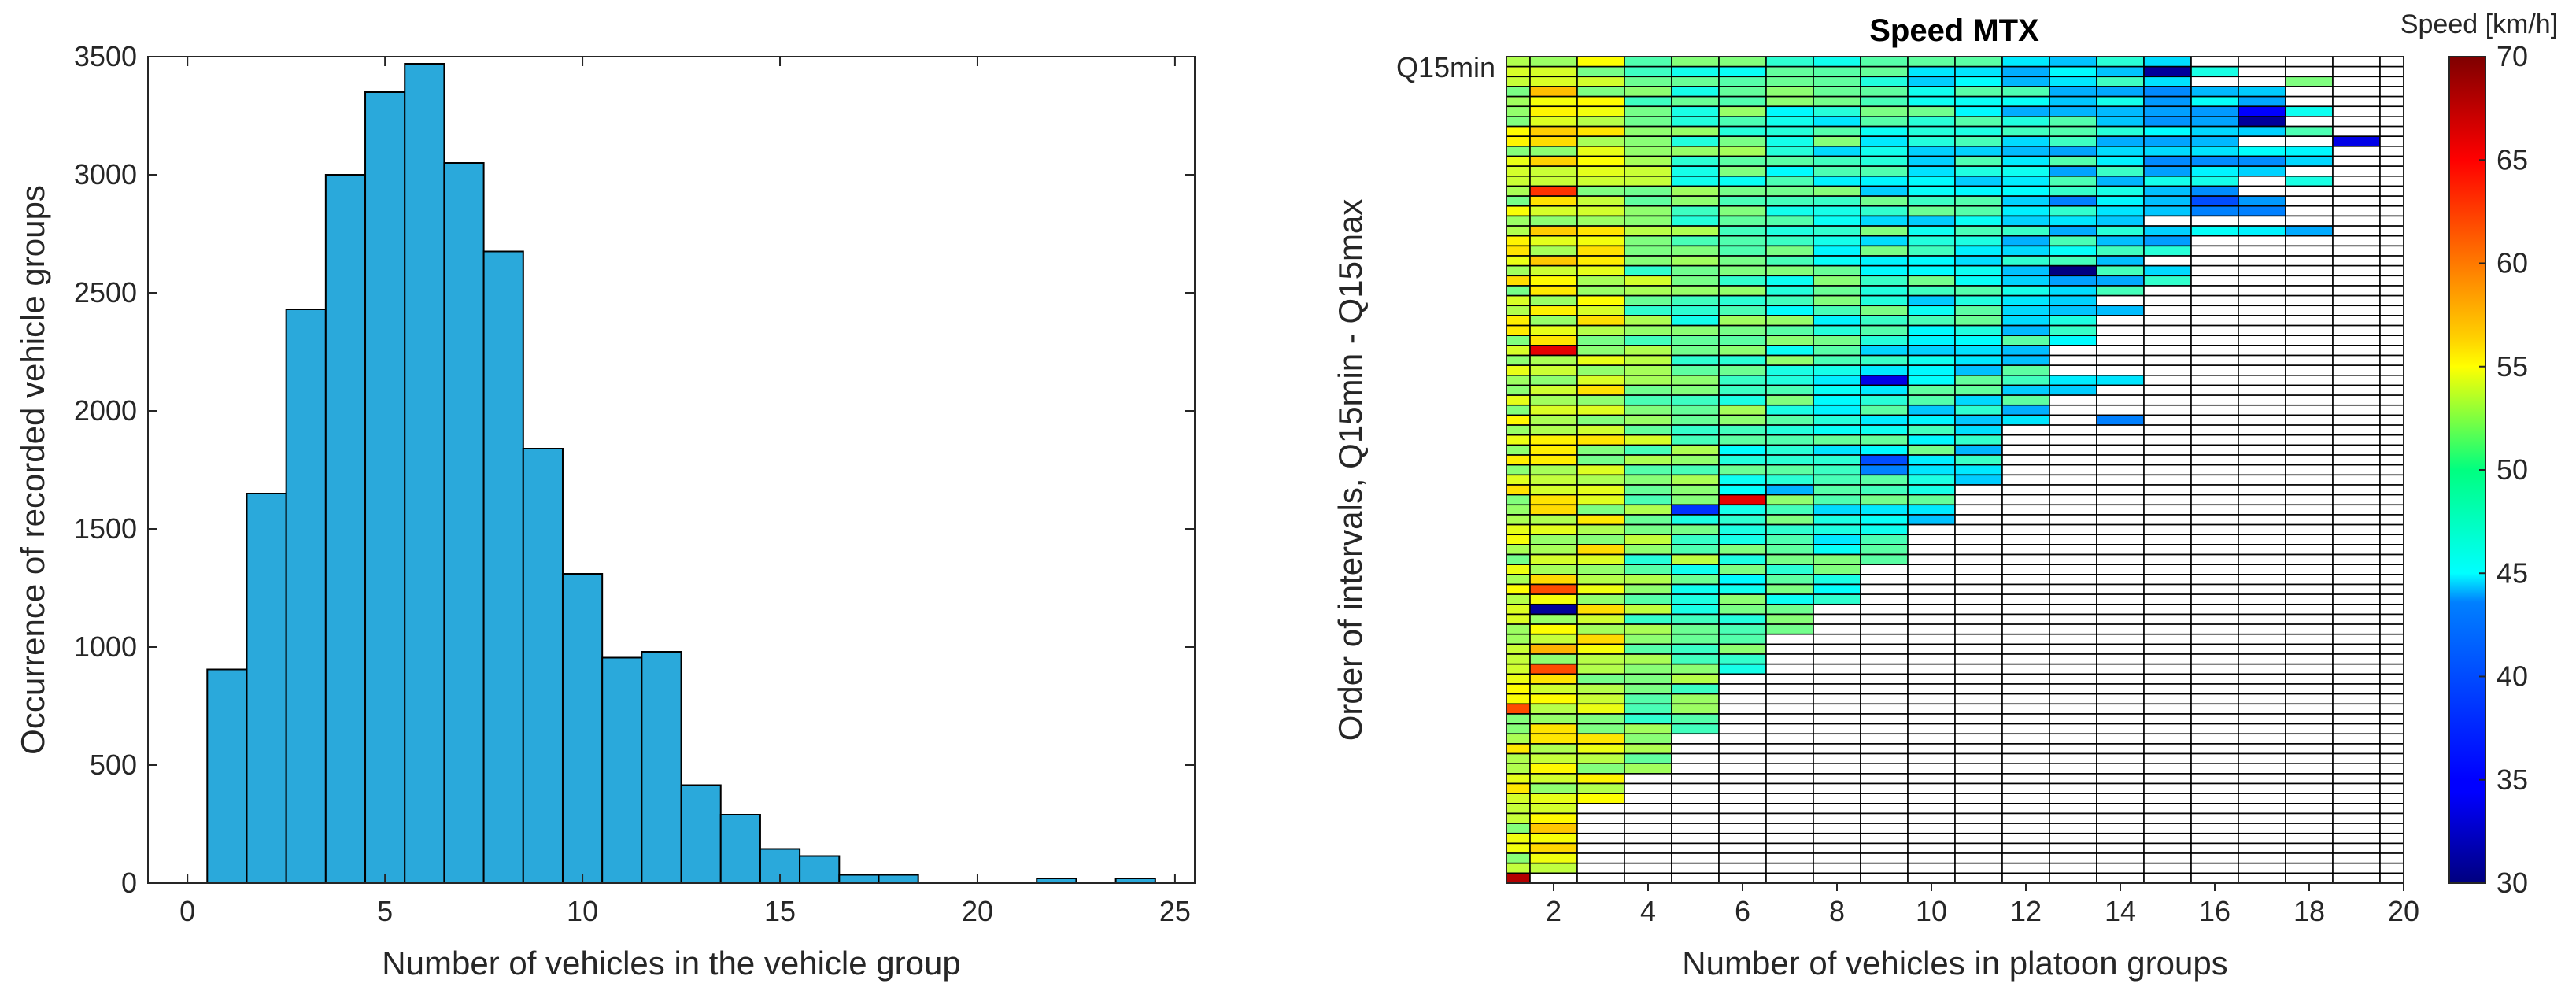 The image size is (2576, 1002). Describe the element at coordinates (701, 834) in the screenshot. I see `histogram-bar` at that location.